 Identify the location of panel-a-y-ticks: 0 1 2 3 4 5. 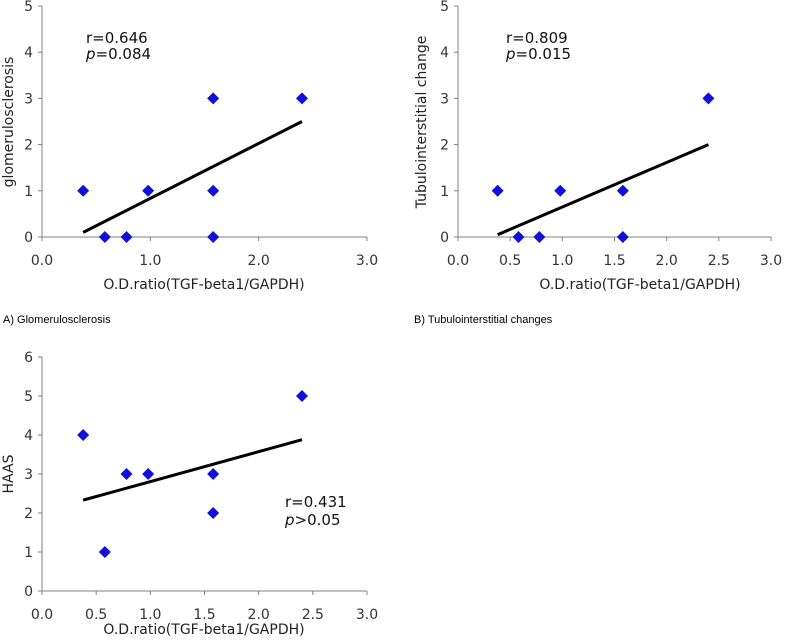
(33, 123).